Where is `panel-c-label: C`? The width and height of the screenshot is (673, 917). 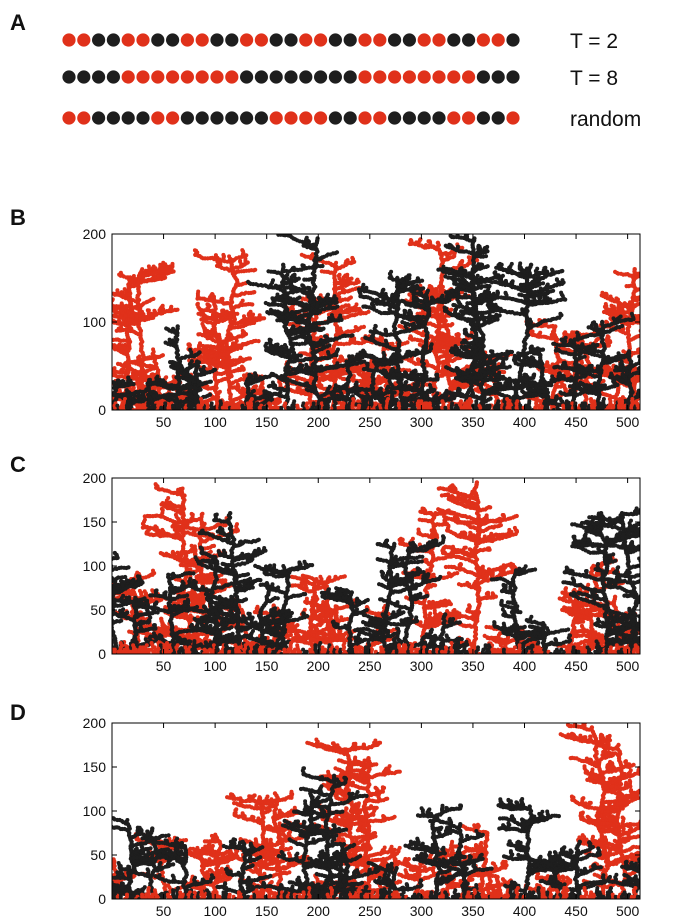 panel-c-label: C is located at coordinates (18, 464).